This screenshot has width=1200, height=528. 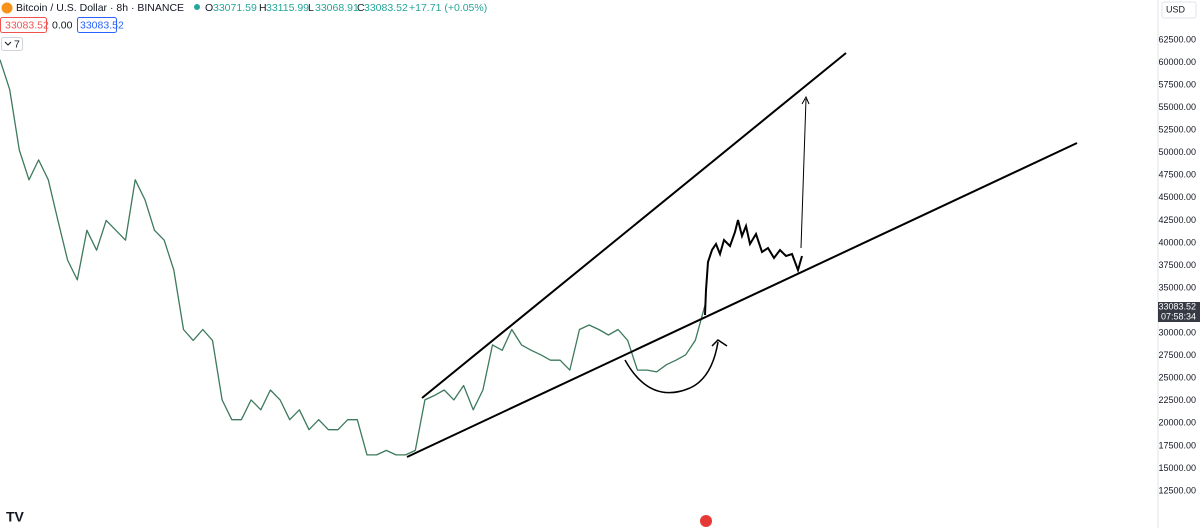 I want to click on y-tick-label: 25000.00, so click(x=1177, y=378).